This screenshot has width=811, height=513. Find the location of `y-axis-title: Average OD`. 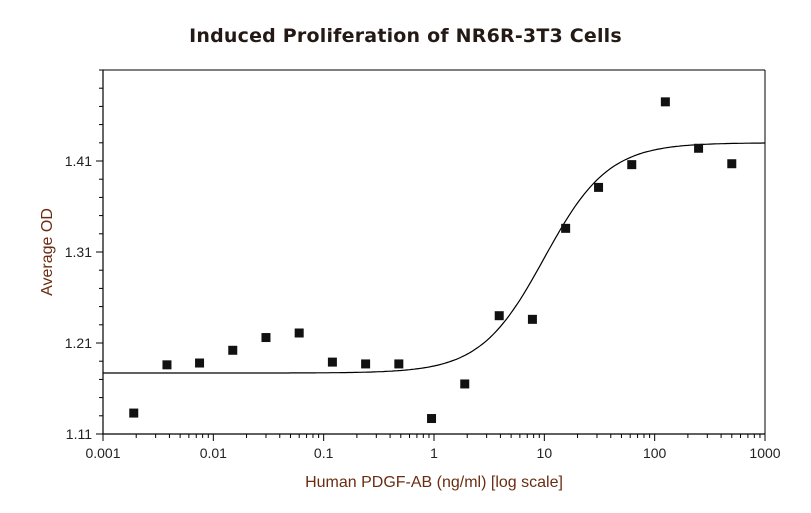

y-axis-title: Average OD is located at coordinates (47, 252).